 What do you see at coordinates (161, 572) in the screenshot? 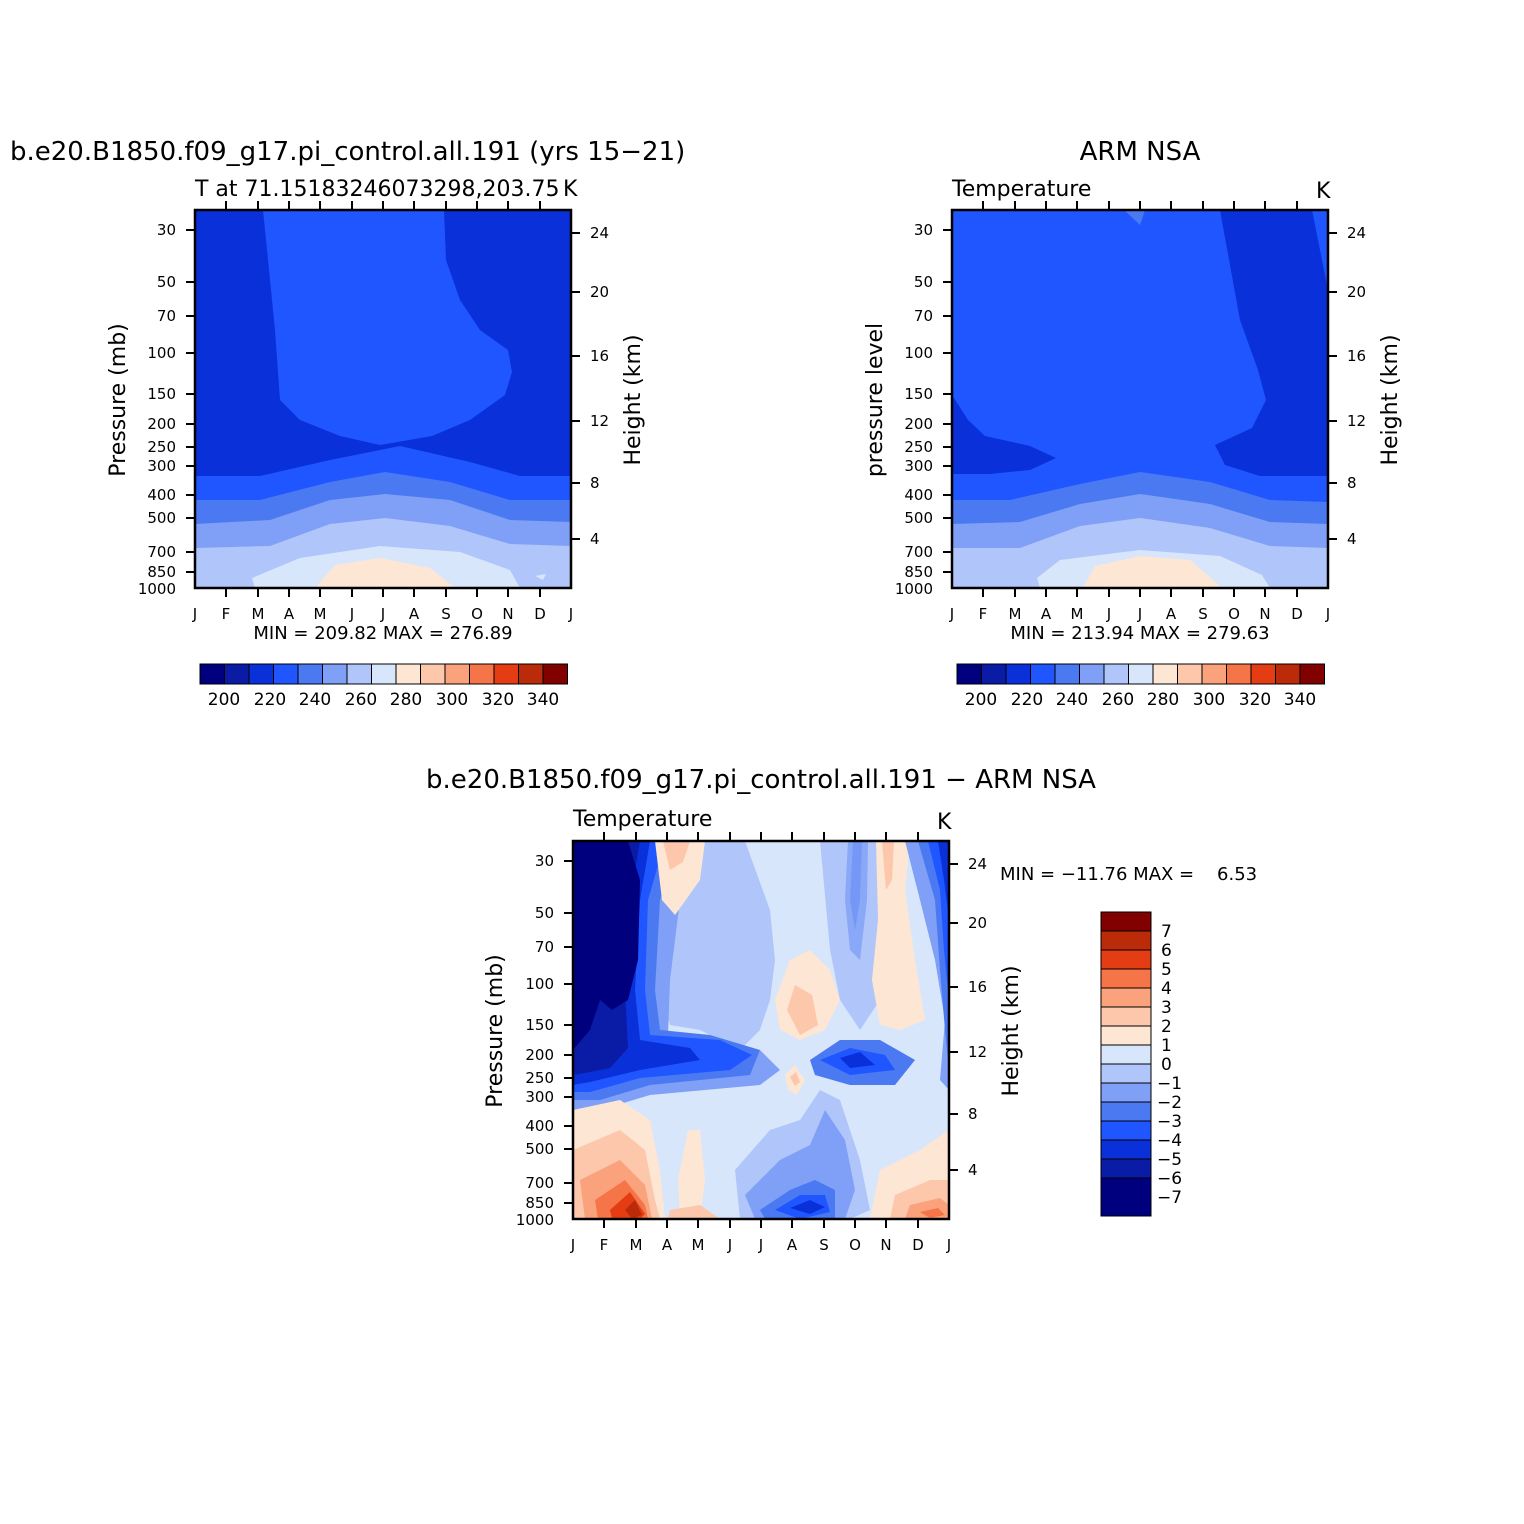
I see `y-tick-label: 850` at bounding box center [161, 572].